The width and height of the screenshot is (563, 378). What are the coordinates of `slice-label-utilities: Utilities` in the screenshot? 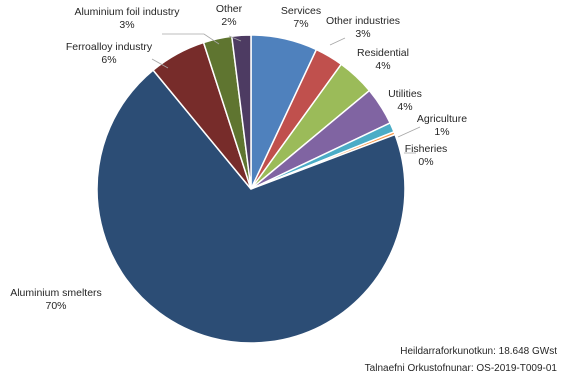 It's located at (405, 94).